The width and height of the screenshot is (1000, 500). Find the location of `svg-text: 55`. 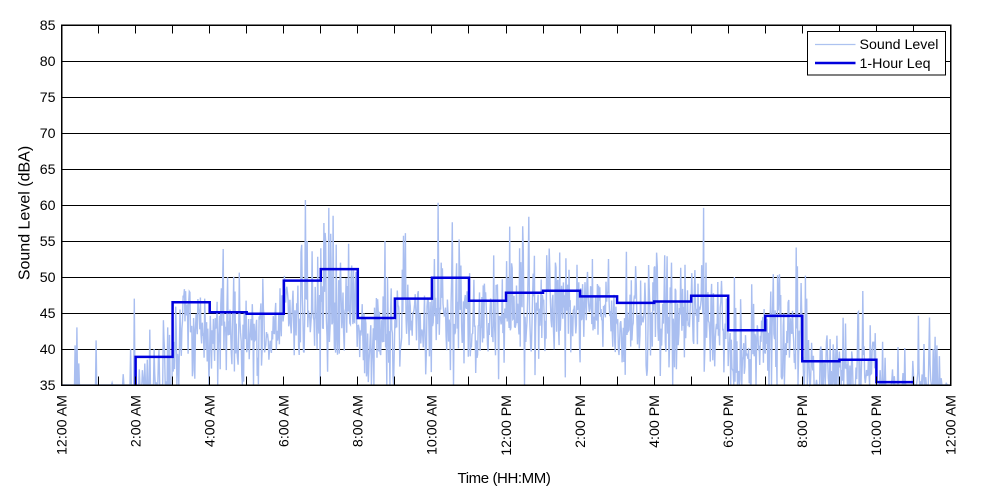

svg-text: 55 is located at coordinates (48, 242).